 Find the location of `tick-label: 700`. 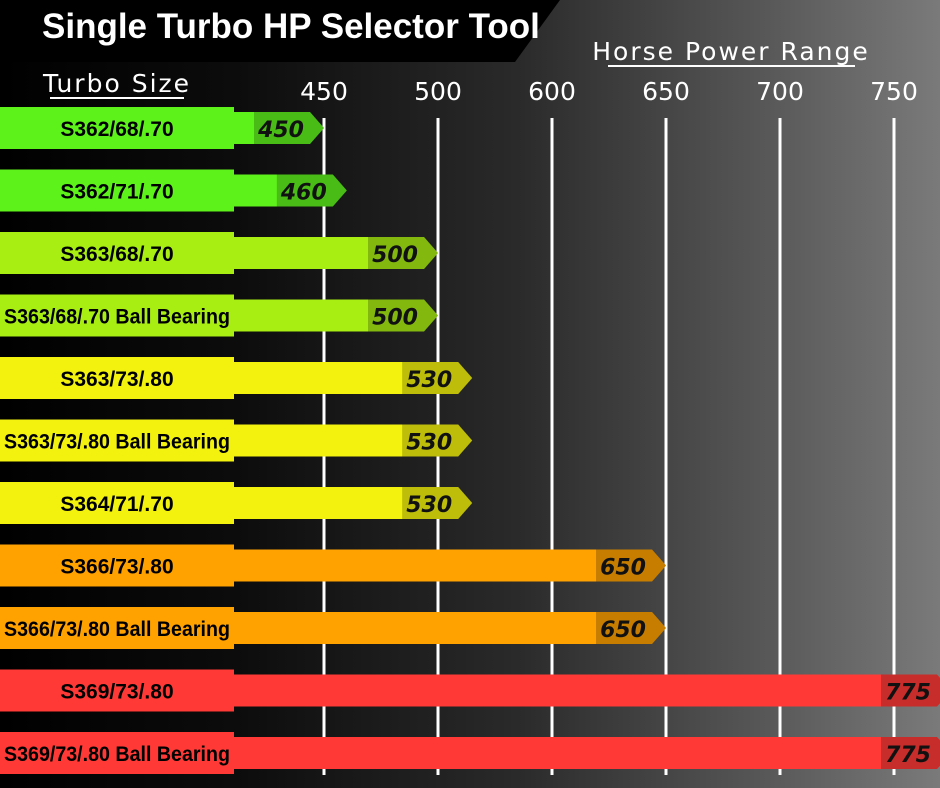

tick-label: 700 is located at coordinates (780, 91).